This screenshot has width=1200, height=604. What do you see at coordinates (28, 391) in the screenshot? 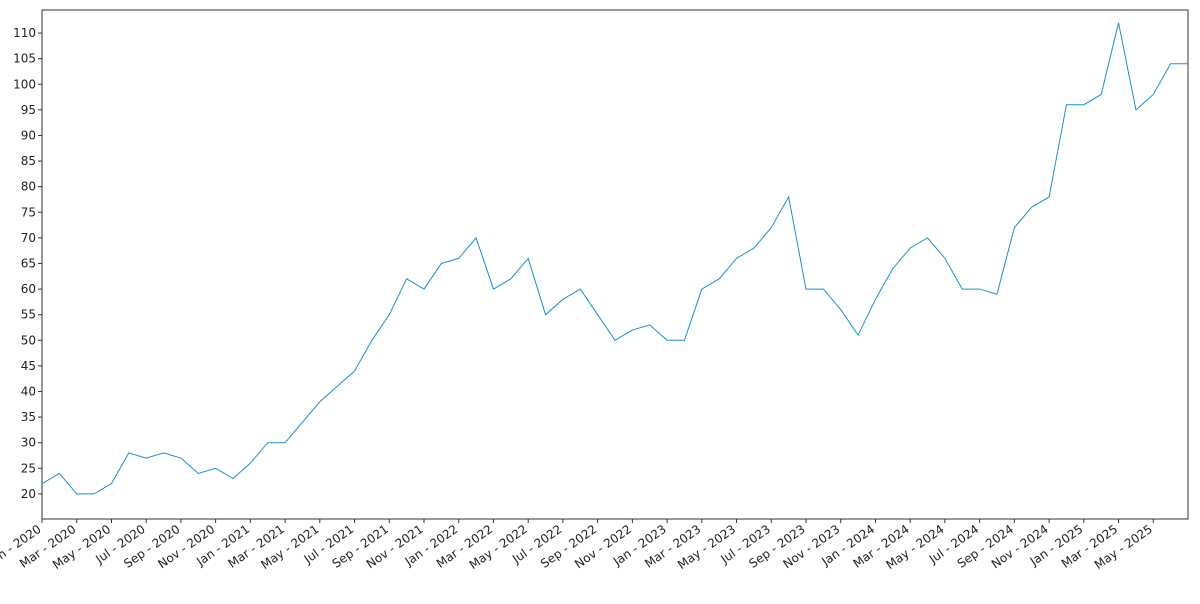
I see `y-tick-label: 40` at bounding box center [28, 391].